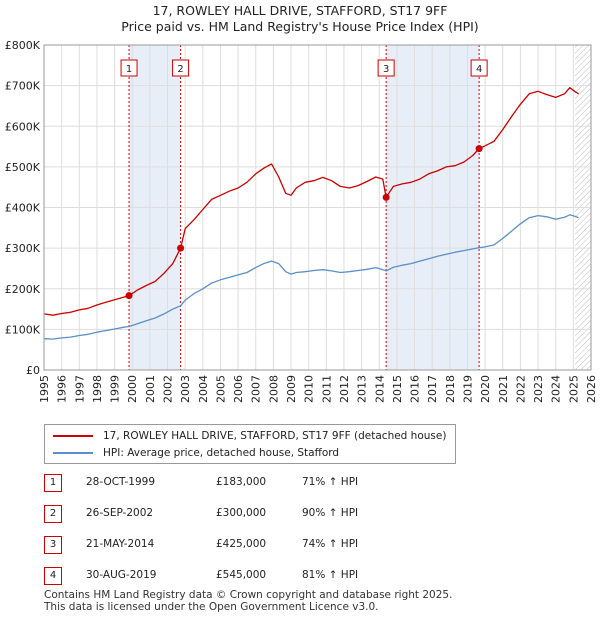 The image size is (600, 620). Describe the element at coordinates (573, 389) in the screenshot. I see `x-tick-label: 2025` at that location.